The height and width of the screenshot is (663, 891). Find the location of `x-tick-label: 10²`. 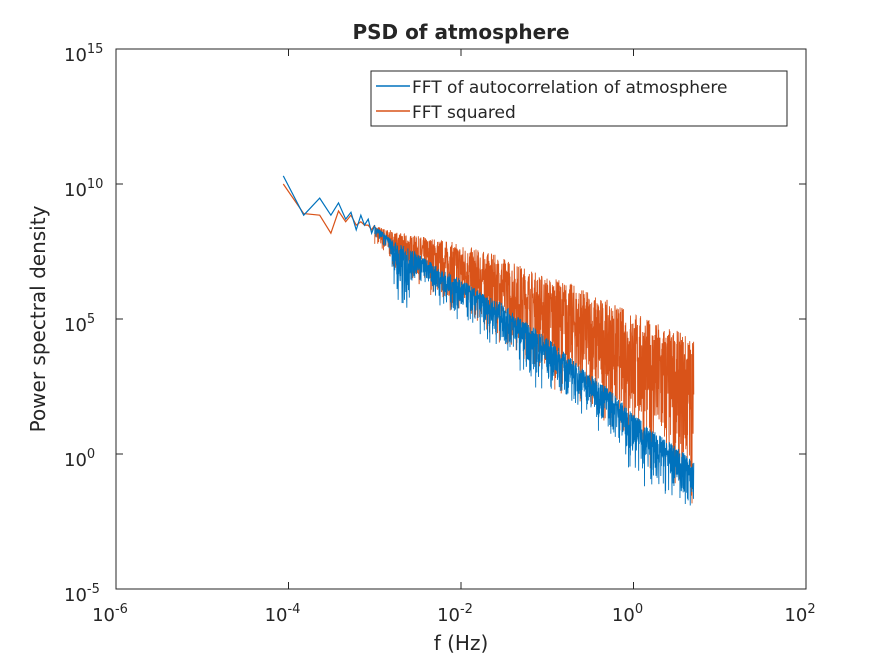

x-tick-label: 10² is located at coordinates (799, 614).